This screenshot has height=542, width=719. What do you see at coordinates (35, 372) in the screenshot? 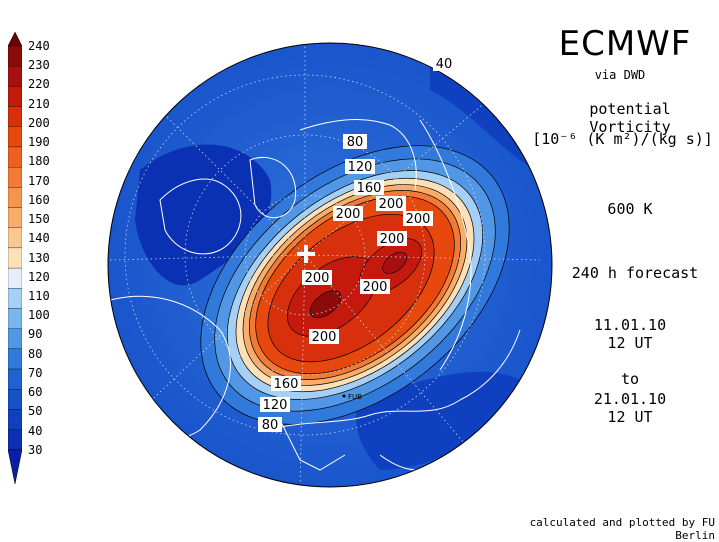
I see `colorbar-tick-label: 70` at bounding box center [35, 372].